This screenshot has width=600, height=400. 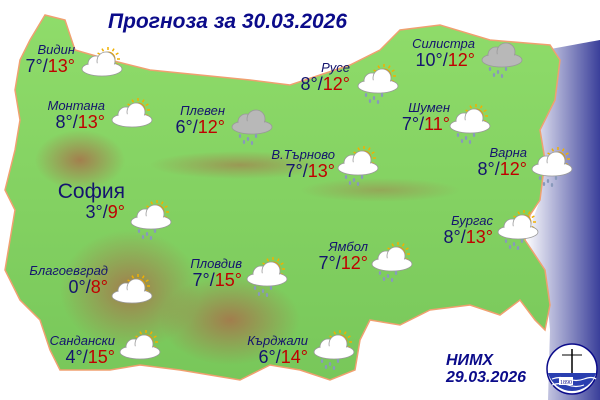 What do you see at coordinates (443, 43) in the screenshot?
I see `city-name: Силистра` at bounding box center [443, 43].